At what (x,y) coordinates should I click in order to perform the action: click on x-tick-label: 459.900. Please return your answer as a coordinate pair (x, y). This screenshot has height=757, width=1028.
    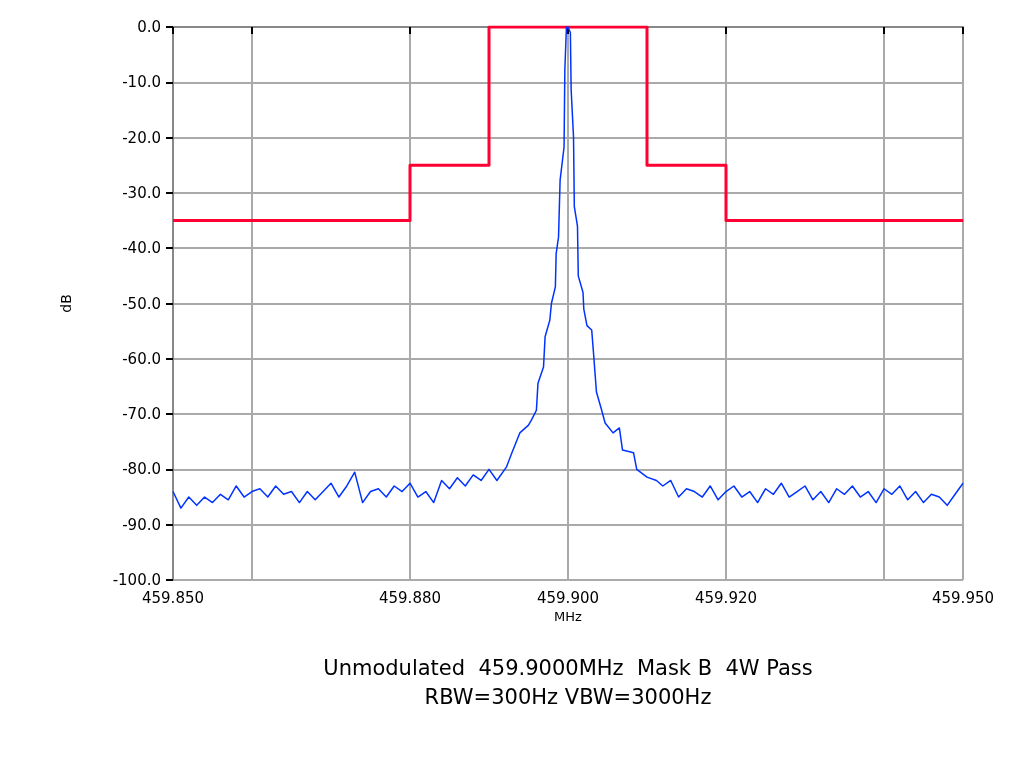
    Looking at the image, I should click on (568, 597).